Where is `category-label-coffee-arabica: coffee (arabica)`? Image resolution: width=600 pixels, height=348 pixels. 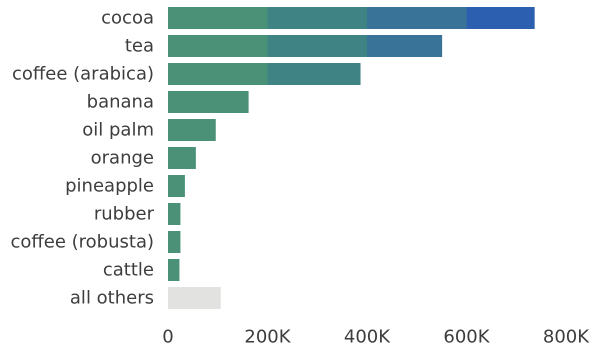 category-label-coffee-arabica: coffee (arabica) is located at coordinates (83, 74).